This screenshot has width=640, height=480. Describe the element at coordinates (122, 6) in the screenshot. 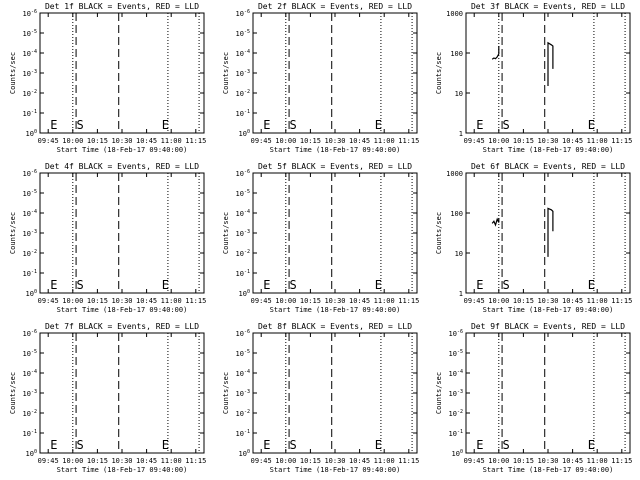

I see `panel-title: Det 1f BLACK = Events, RED = LLD` at that location.